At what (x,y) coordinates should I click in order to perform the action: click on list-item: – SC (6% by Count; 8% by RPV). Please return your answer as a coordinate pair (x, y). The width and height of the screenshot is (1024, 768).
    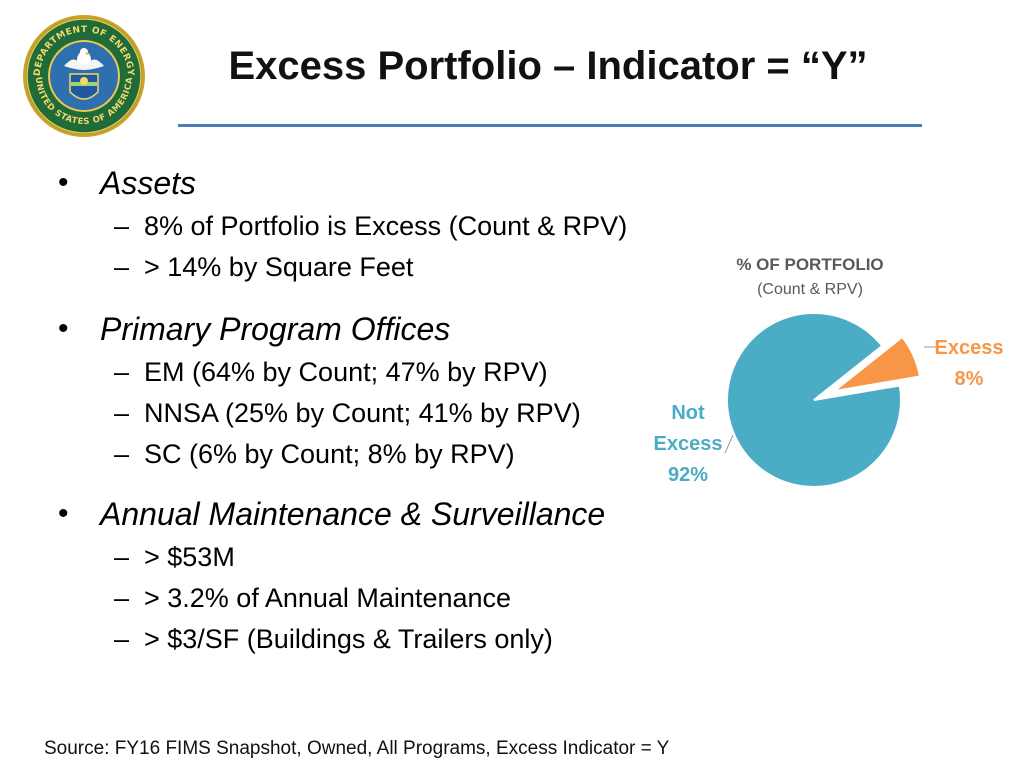
    Looking at the image, I should click on (368, 454).